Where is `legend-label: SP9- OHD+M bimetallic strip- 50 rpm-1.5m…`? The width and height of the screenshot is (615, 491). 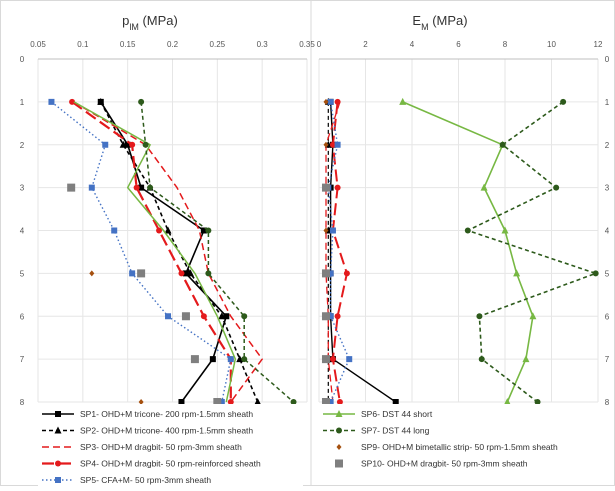 legend-label: SP9- OHD+M bimetallic strip- 50 rpm-1.5m… is located at coordinates (459, 447).